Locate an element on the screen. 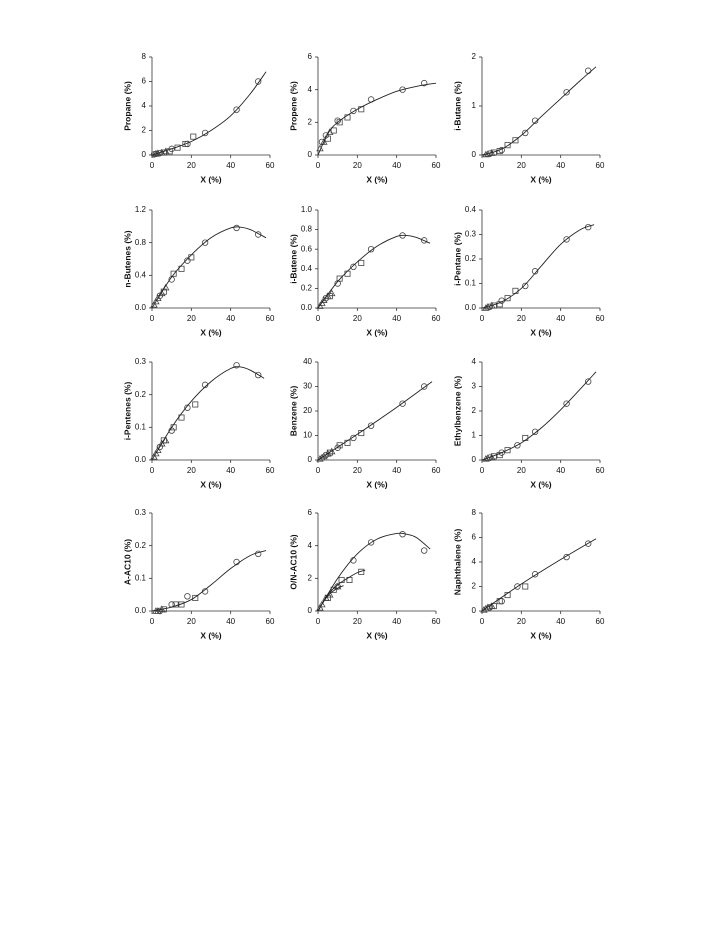  chart-panel: 0 10 20 30 40 0 20 40 60 Benzene (%) X (%) is located at coordinates (364, 423).